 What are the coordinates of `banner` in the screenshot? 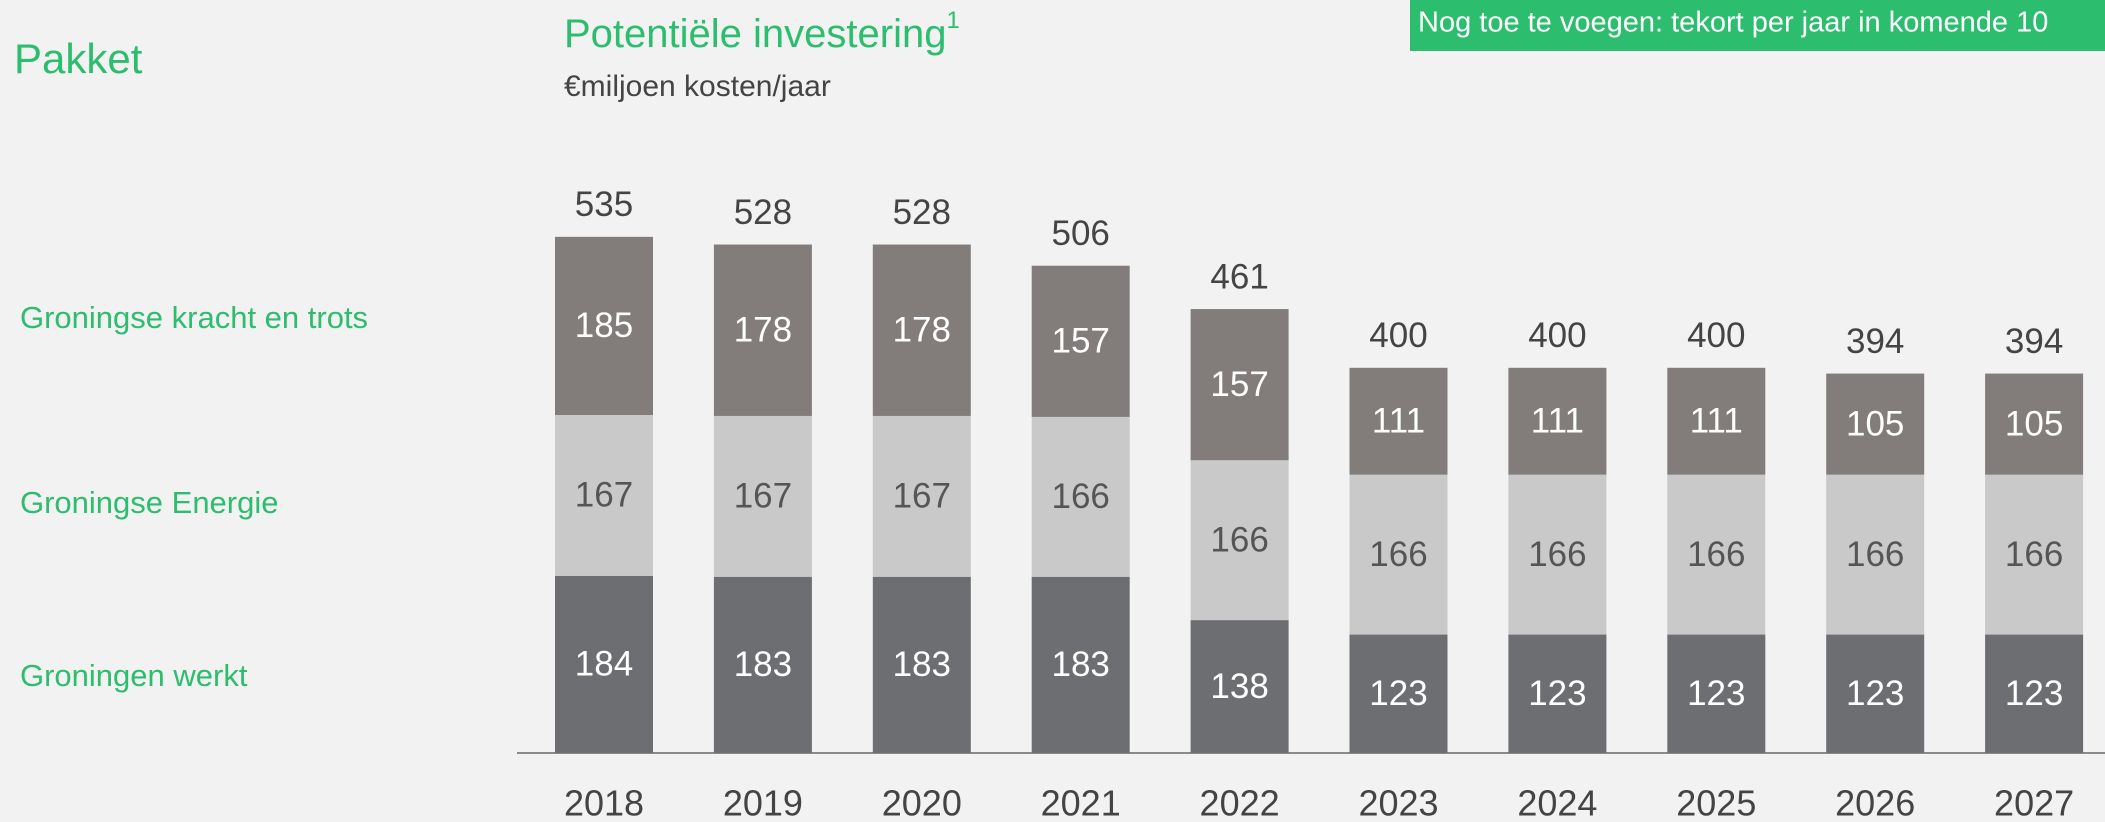 It's located at (1757, 25).